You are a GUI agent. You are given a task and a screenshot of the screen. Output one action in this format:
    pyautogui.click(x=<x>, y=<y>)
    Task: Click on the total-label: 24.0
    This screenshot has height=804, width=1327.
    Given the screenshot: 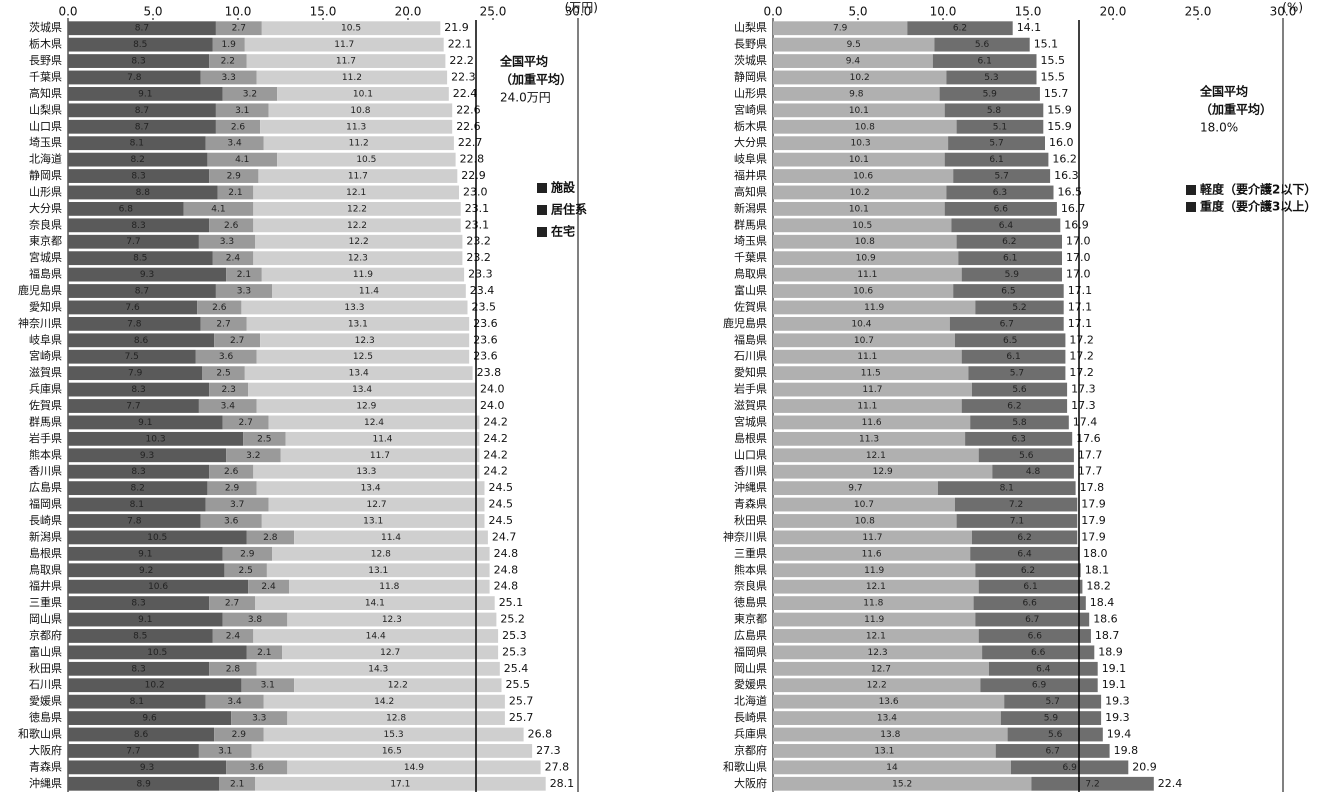 What is the action you would take?
    pyautogui.click(x=492, y=389)
    